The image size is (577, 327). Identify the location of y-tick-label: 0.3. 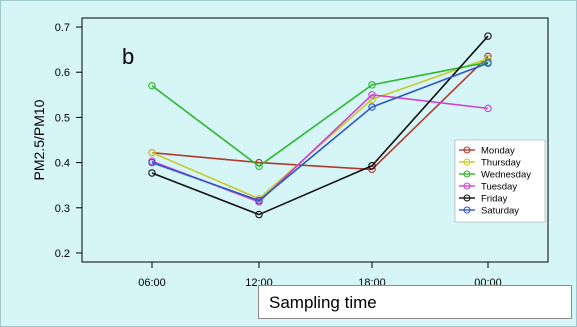
(62, 209).